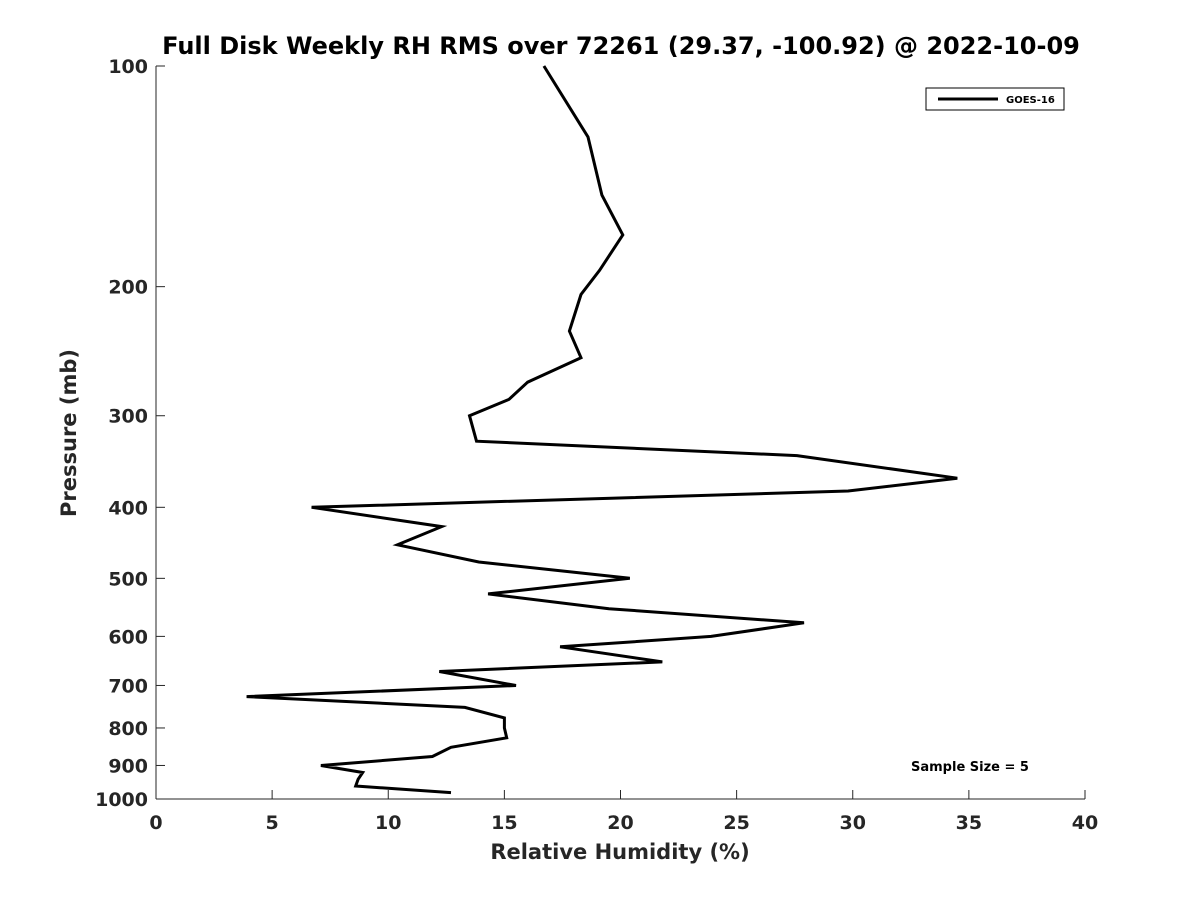 The image size is (1200, 900). Describe the element at coordinates (969, 823) in the screenshot. I see `x-tick-label: 35` at that location.